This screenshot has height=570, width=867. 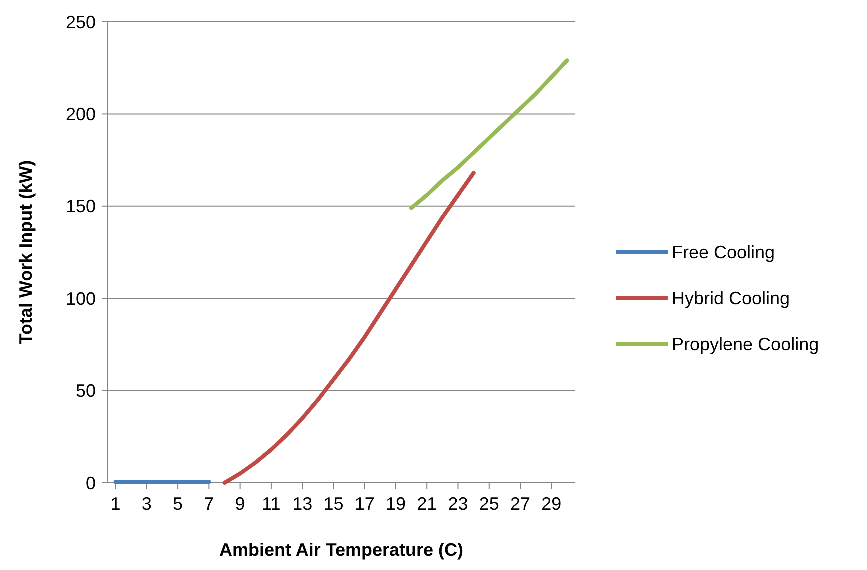 What do you see at coordinates (396, 504) in the screenshot?
I see `x-tick-label: 19` at bounding box center [396, 504].